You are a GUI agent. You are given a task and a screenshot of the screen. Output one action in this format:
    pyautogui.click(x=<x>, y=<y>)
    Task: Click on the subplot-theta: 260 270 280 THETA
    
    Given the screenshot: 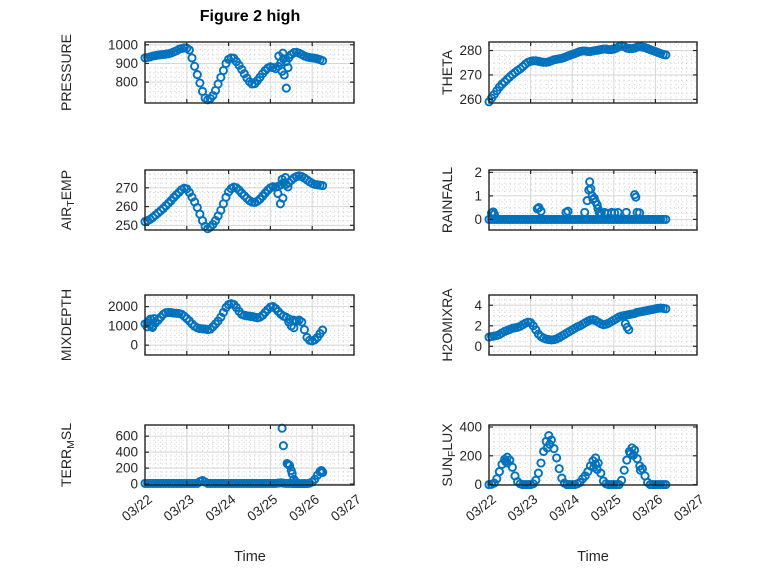 What is the action you would take?
    pyautogui.click(x=568, y=74)
    